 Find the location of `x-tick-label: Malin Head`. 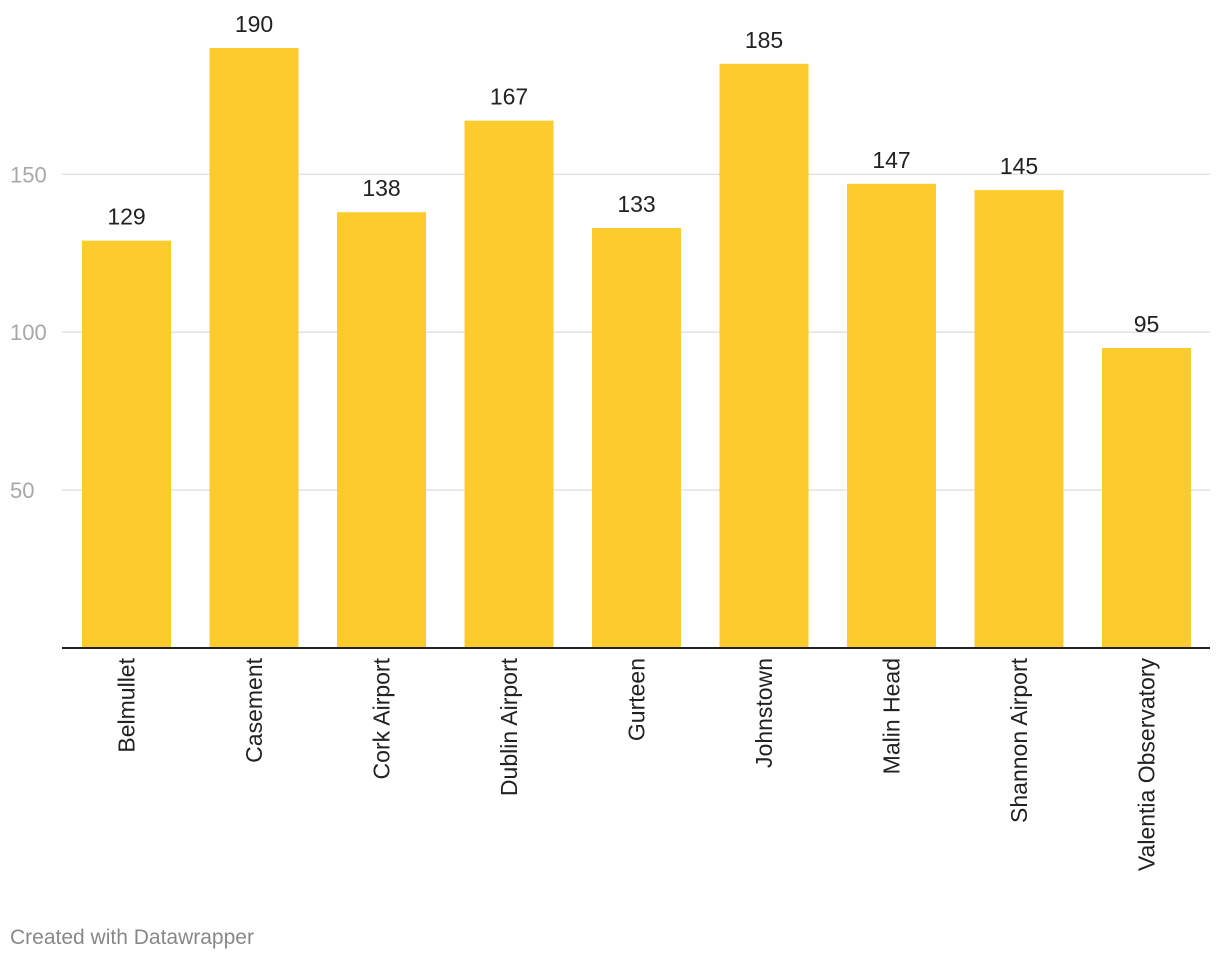

x-tick-label: Malin Head is located at coordinates (892, 716).